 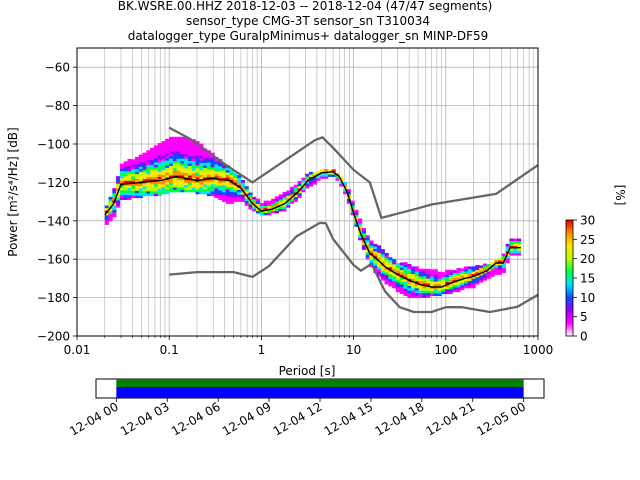 I want to click on coverage-tick-label: 12-04 18, so click(x=400, y=418).